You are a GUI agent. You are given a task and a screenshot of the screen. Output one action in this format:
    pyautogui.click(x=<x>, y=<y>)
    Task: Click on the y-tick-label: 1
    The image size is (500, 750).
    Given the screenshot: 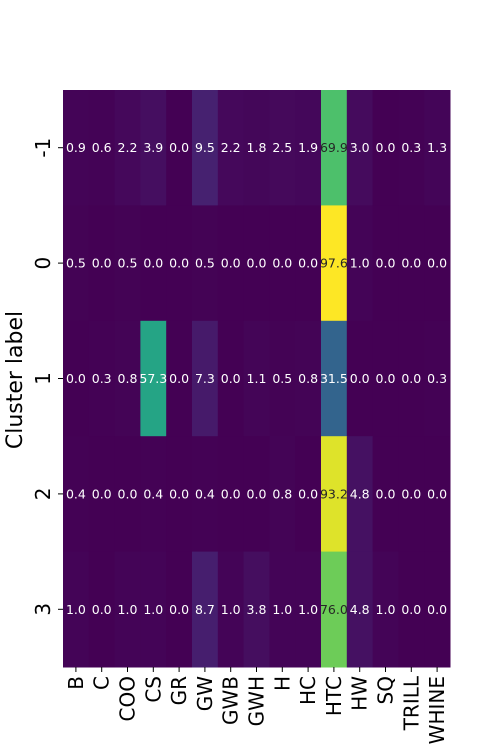 What is the action you would take?
    pyautogui.click(x=43, y=378)
    